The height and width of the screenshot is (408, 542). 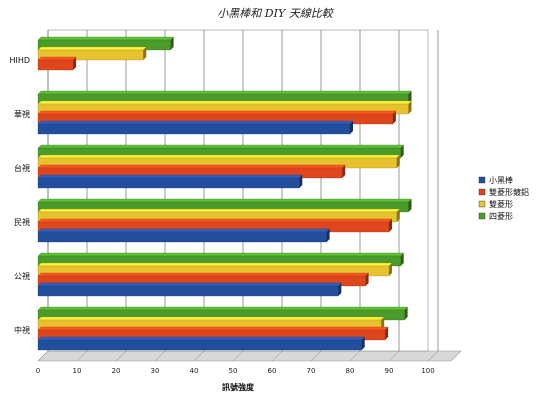 I want to click on x-tick-label: 100, so click(x=427, y=371).